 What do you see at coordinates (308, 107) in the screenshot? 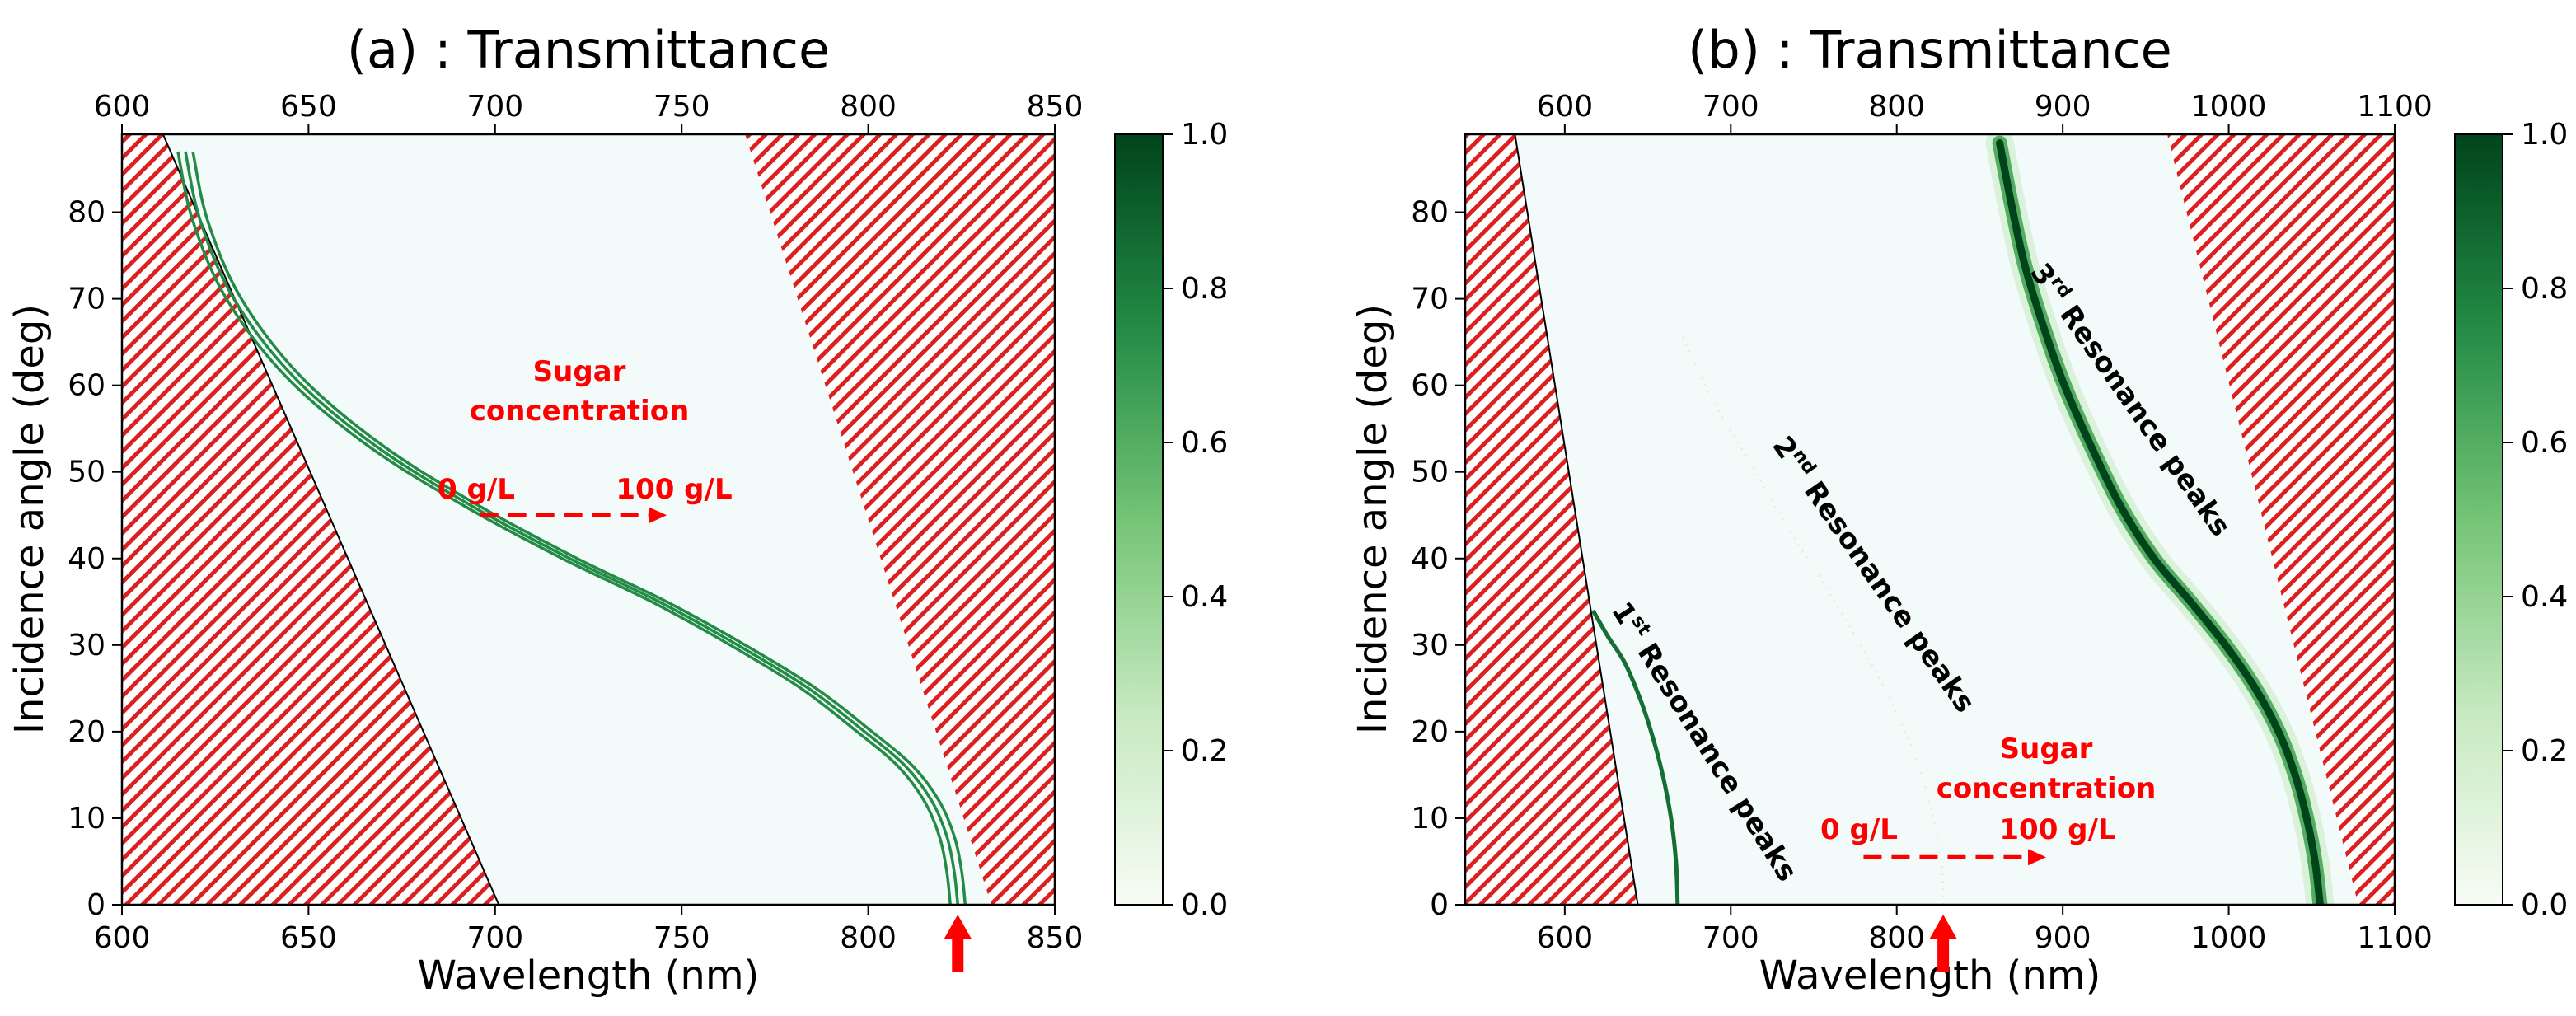
I see `x-tick-label-top: 650` at bounding box center [308, 107].